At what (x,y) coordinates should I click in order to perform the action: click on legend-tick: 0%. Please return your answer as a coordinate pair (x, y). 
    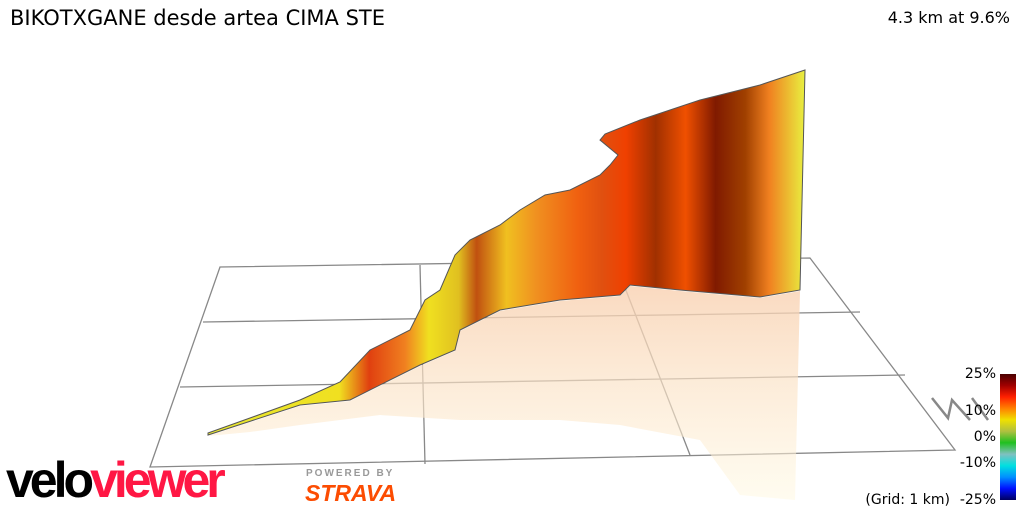
    Looking at the image, I should click on (984, 437).